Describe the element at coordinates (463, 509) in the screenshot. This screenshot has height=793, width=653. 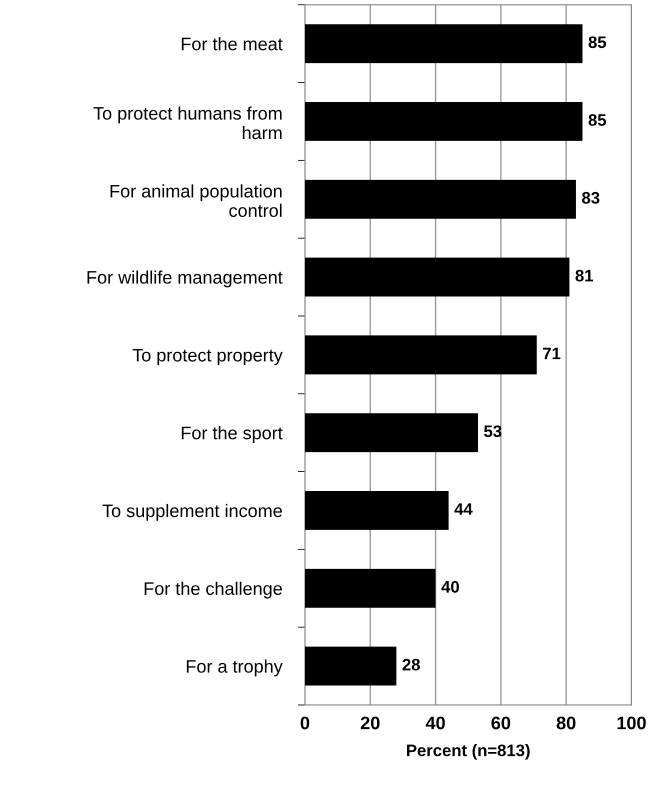
I see `data-label: 44` at that location.